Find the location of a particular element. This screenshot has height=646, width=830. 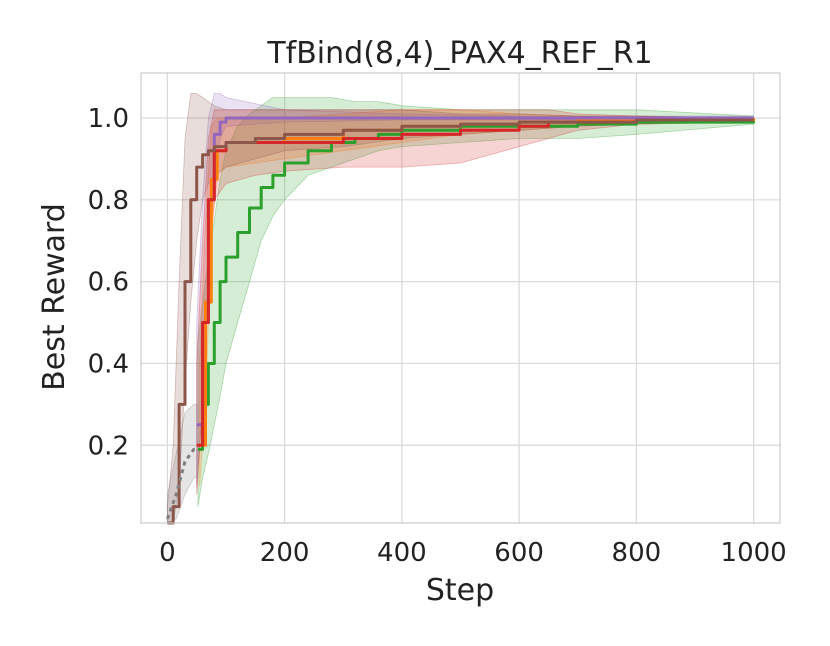

x-tick-label: 600 is located at coordinates (519, 553).